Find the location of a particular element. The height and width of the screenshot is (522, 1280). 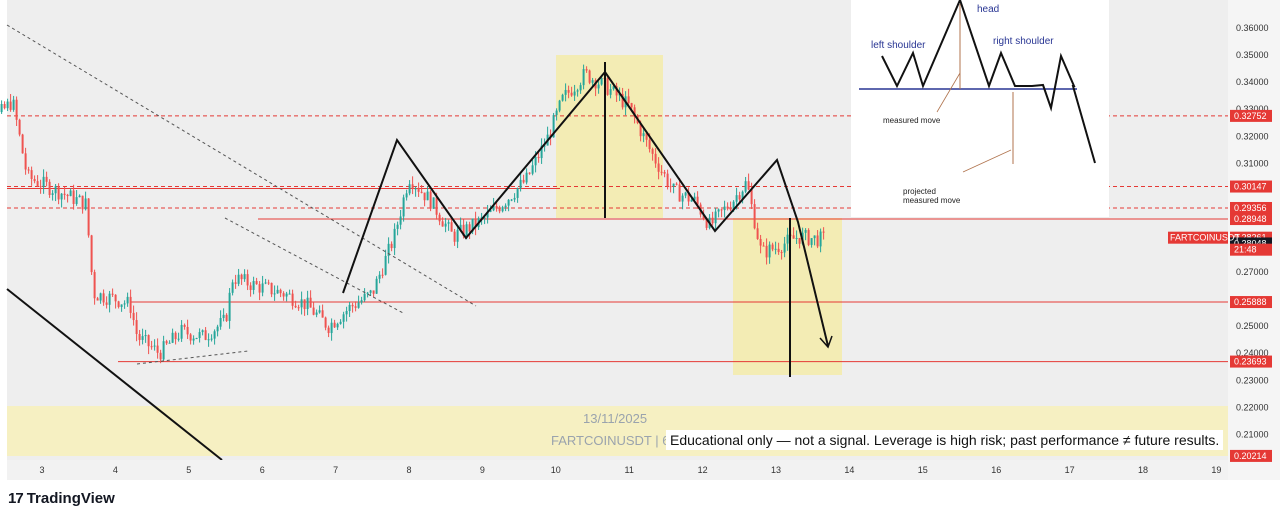

price-tag-bg is located at coordinates (1251, 115).